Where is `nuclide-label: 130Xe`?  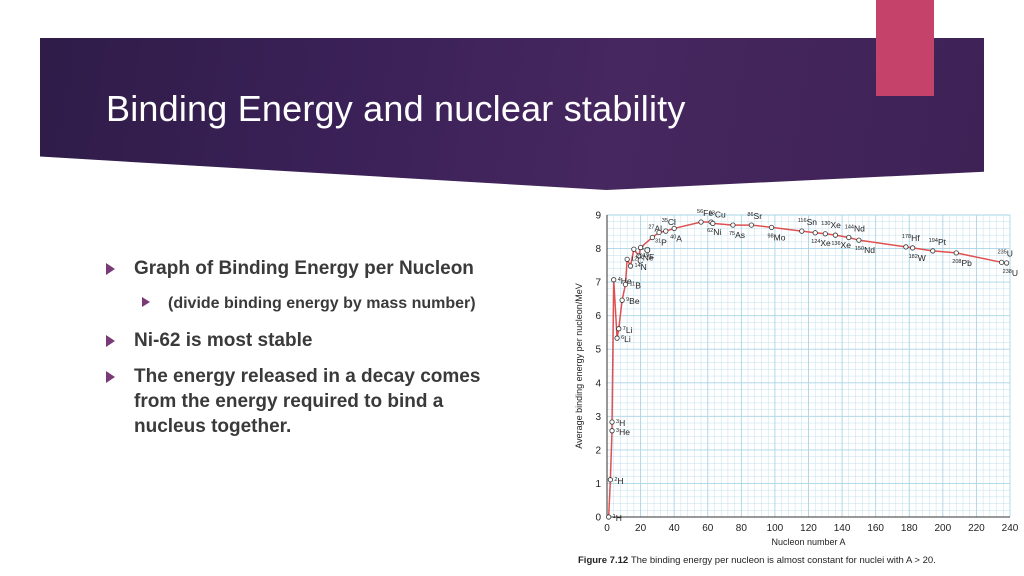
nuclide-label: 130Xe is located at coordinates (831, 225).